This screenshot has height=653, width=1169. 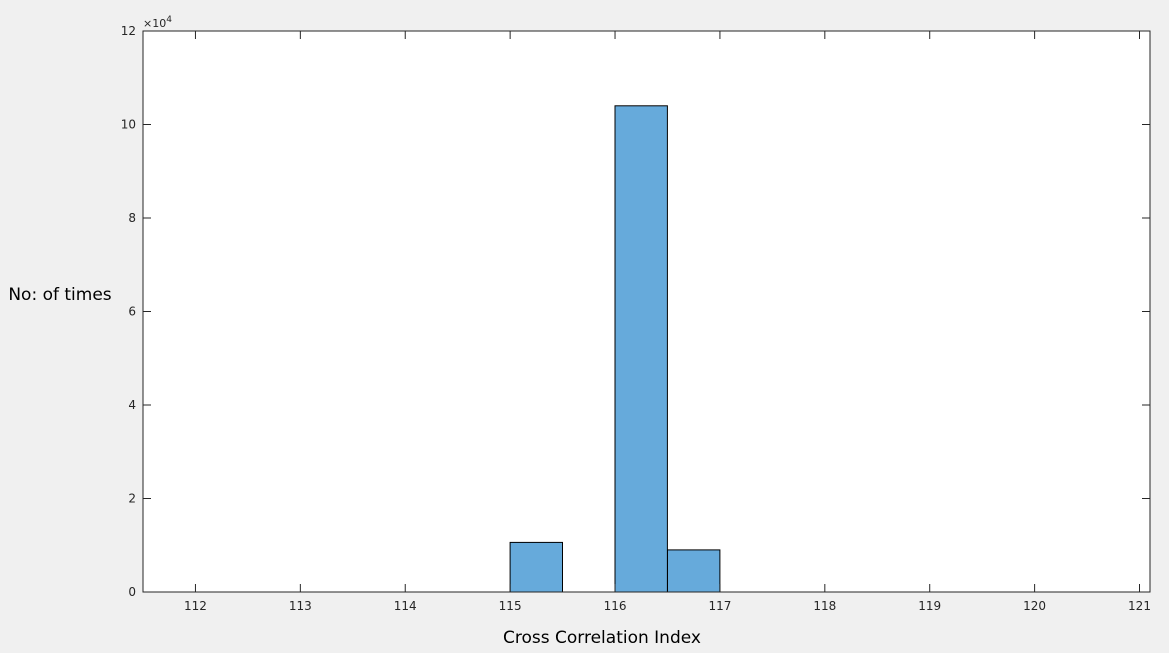 What do you see at coordinates (824, 606) in the screenshot?
I see `x-tick-label: 118` at bounding box center [824, 606].